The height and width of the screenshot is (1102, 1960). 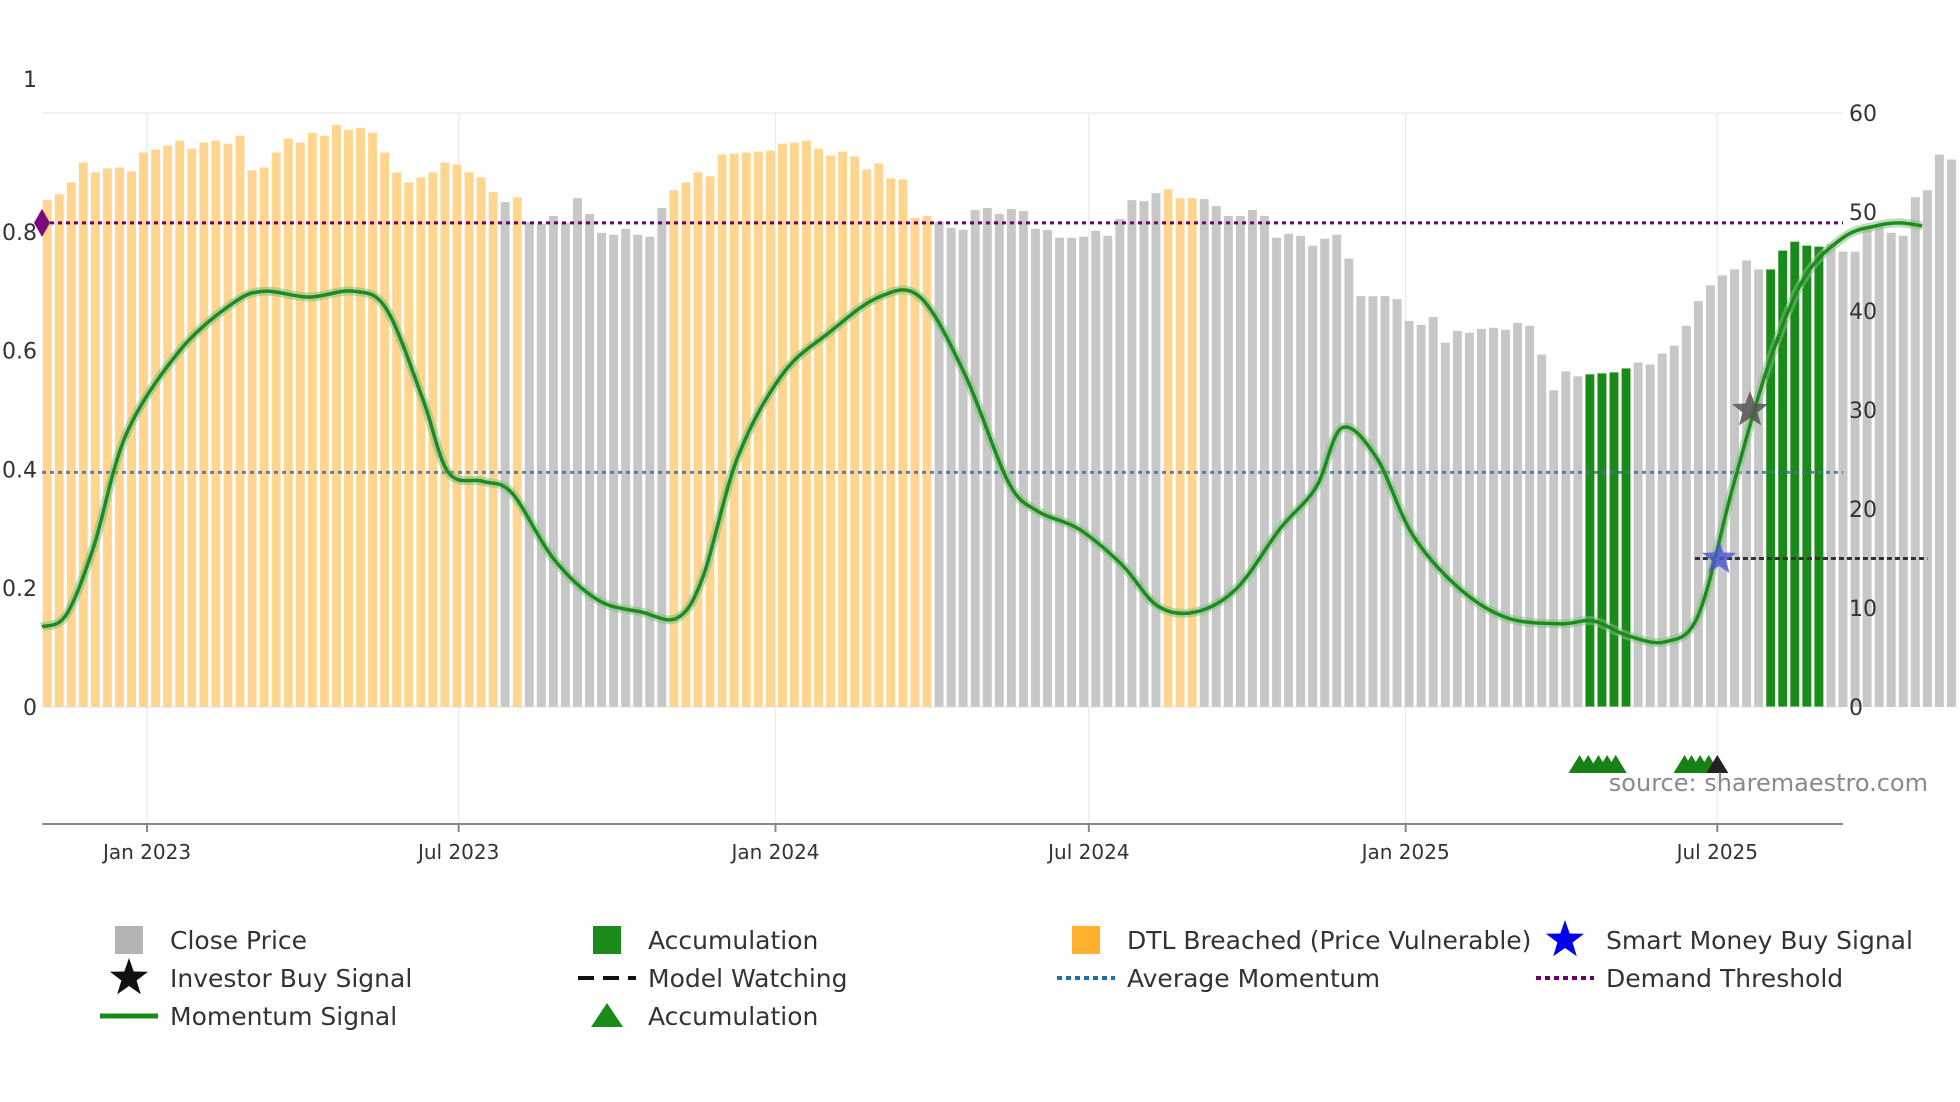 What do you see at coordinates (1329, 940) in the screenshot?
I see `legend-label: DTL Breached (Price Vulnerable)` at bounding box center [1329, 940].